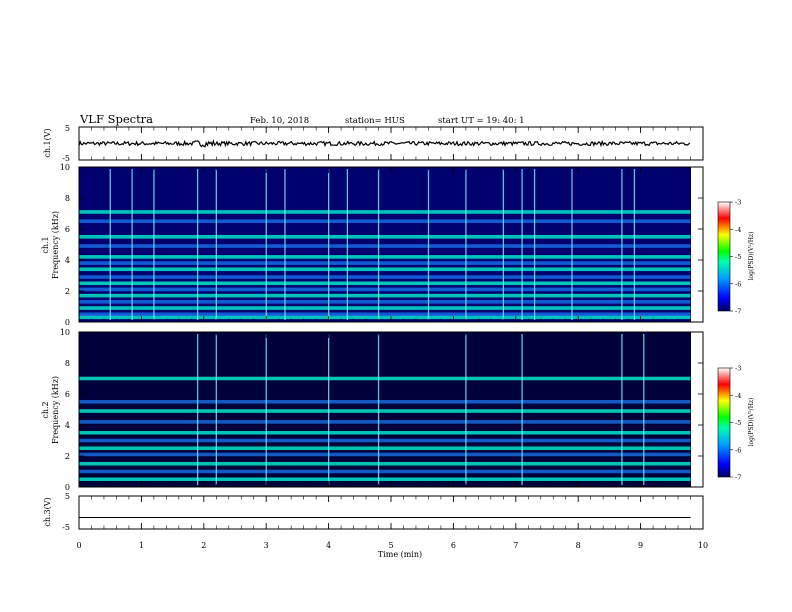  I want to click on time-tick-labels: 0 1 2 3 4 5 6 7 8 9 10, so click(392, 545).